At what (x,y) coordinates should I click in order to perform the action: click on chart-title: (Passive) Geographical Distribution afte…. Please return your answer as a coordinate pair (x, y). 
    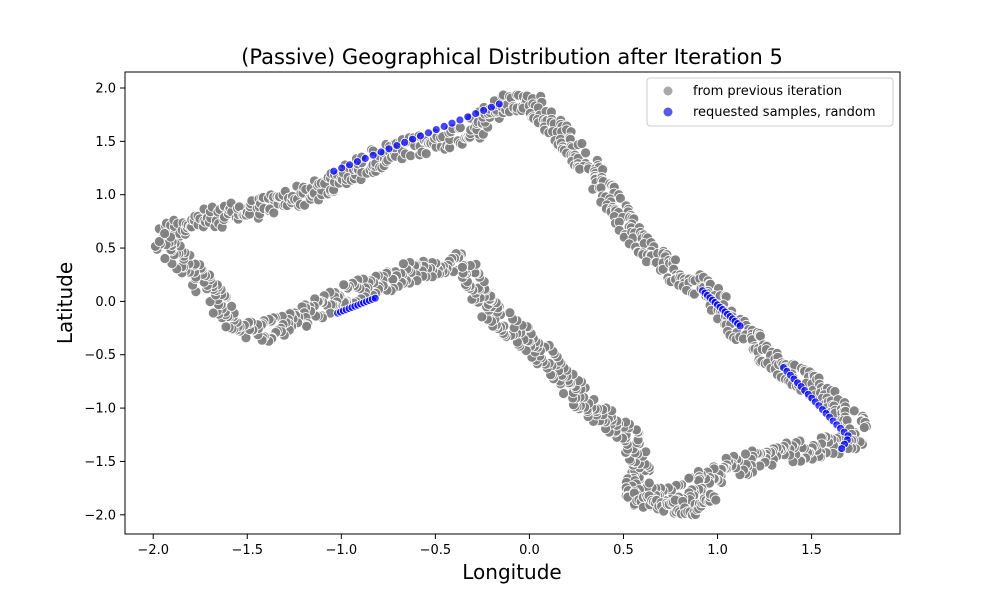
    Looking at the image, I should click on (512, 57).